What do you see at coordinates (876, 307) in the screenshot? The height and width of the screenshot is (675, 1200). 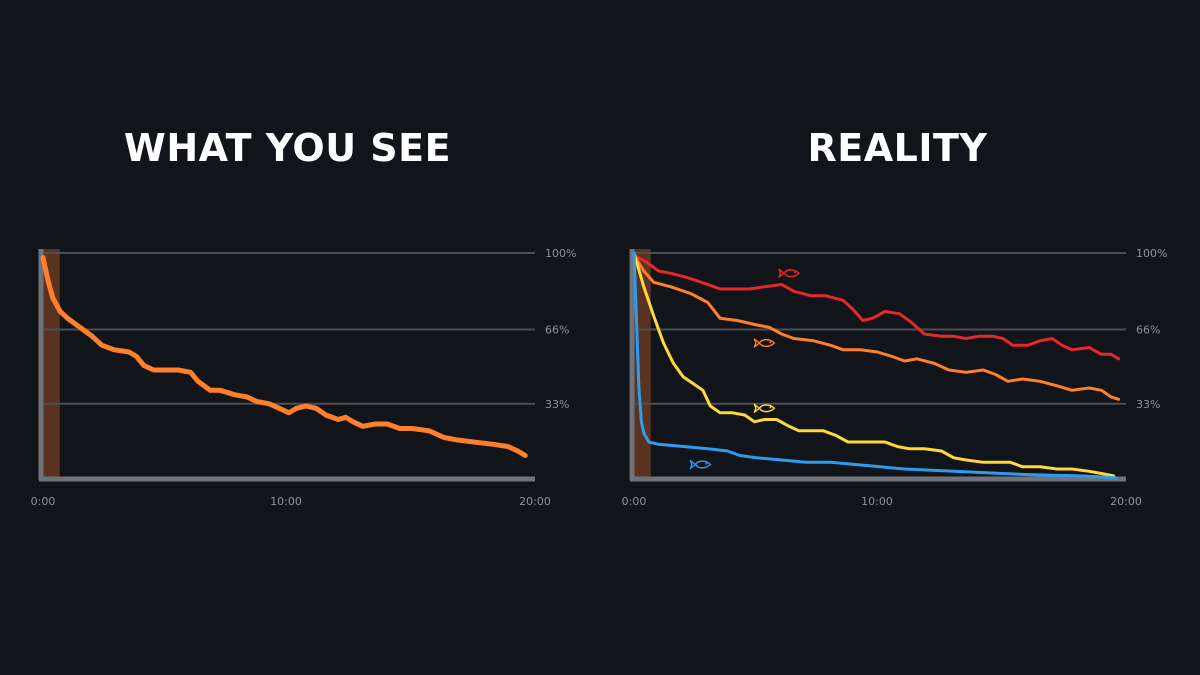 I see `series-line-red` at bounding box center [876, 307].